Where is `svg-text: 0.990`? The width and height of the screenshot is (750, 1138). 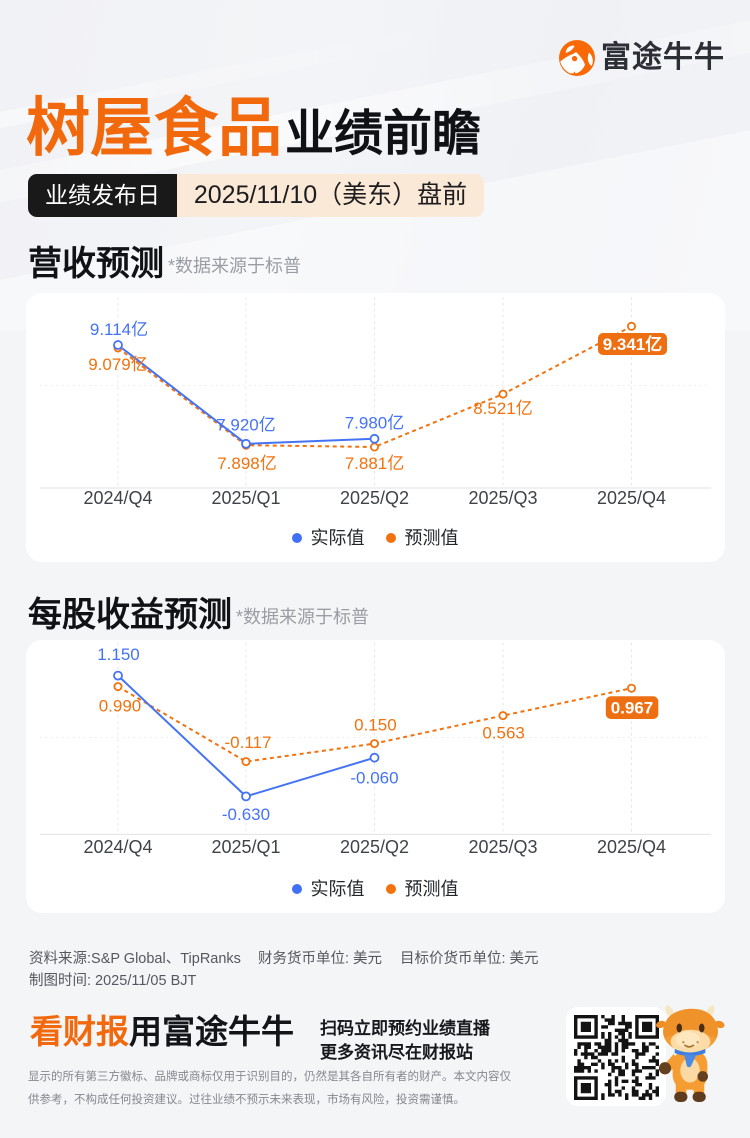 svg-text: 0.990 is located at coordinates (120, 706).